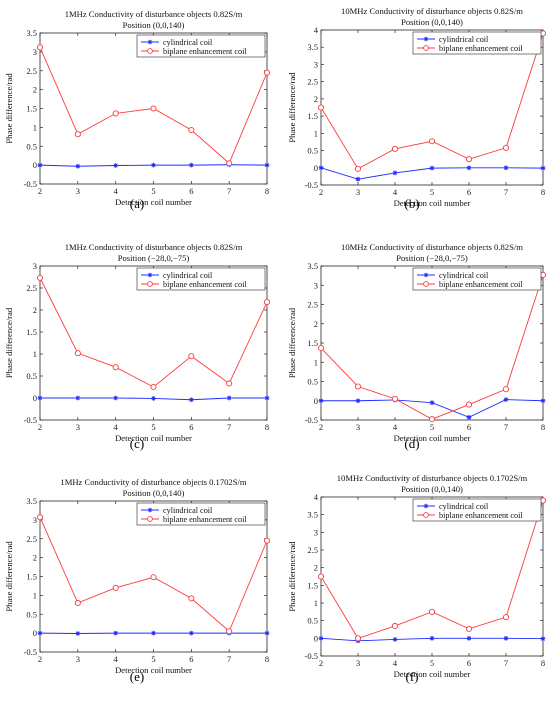  What do you see at coordinates (543, 663) in the screenshot?
I see `x-tick-label: 8` at bounding box center [543, 663].